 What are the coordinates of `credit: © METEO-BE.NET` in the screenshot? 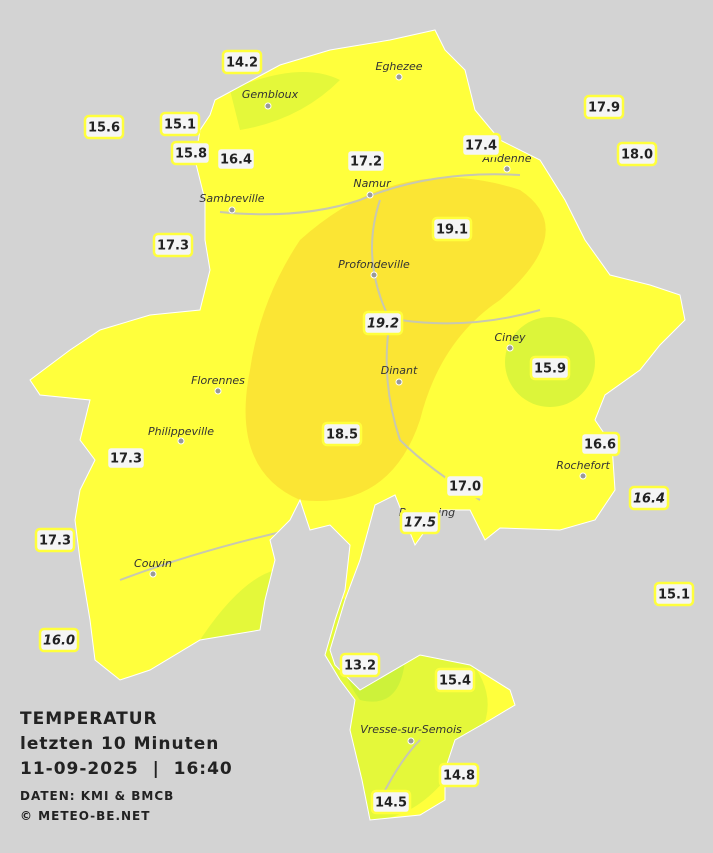 It's located at (85, 816).